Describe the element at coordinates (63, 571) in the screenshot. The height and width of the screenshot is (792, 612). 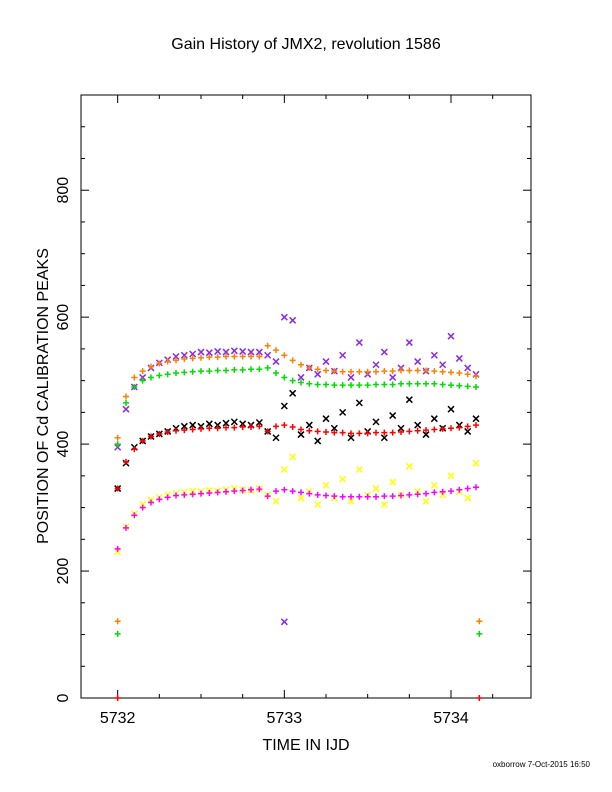
I see `y-tick-label: 200` at that location.